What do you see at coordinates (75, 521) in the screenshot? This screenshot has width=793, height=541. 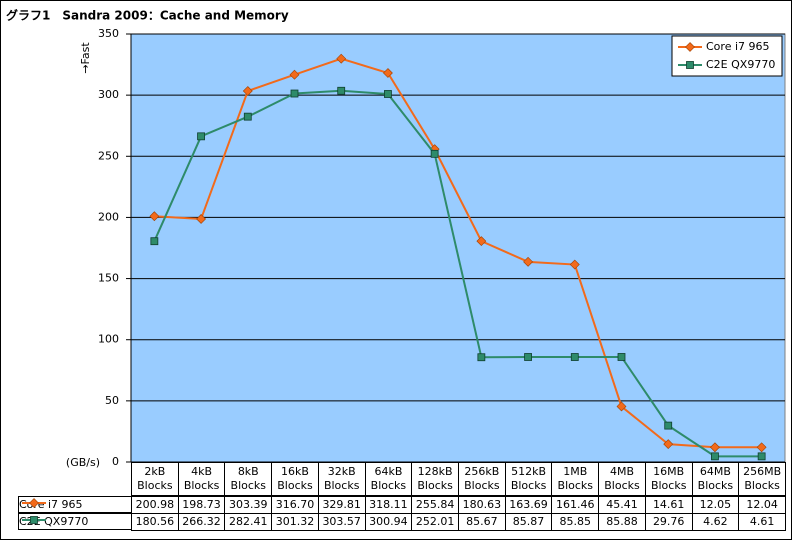 I see `series-name-cell: C2E QX9770` at bounding box center [75, 521].